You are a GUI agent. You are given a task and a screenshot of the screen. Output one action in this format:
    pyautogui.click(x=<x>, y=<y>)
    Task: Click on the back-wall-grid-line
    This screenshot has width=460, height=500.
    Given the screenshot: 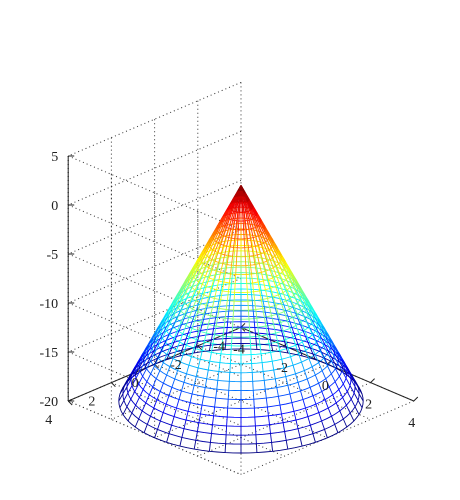 What is the action you would take?
    pyautogui.click(x=155, y=438)
    